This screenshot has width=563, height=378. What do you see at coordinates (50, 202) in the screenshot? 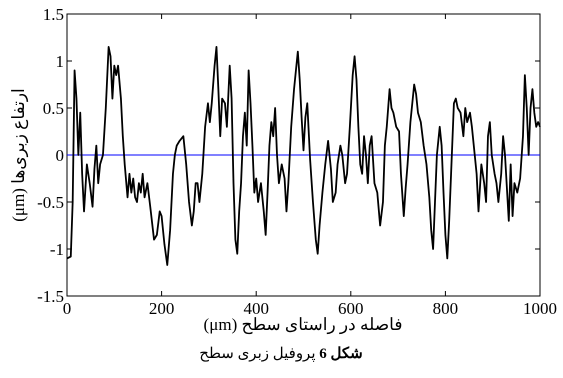
I see `y-tick-label: -0.5` at bounding box center [50, 202].